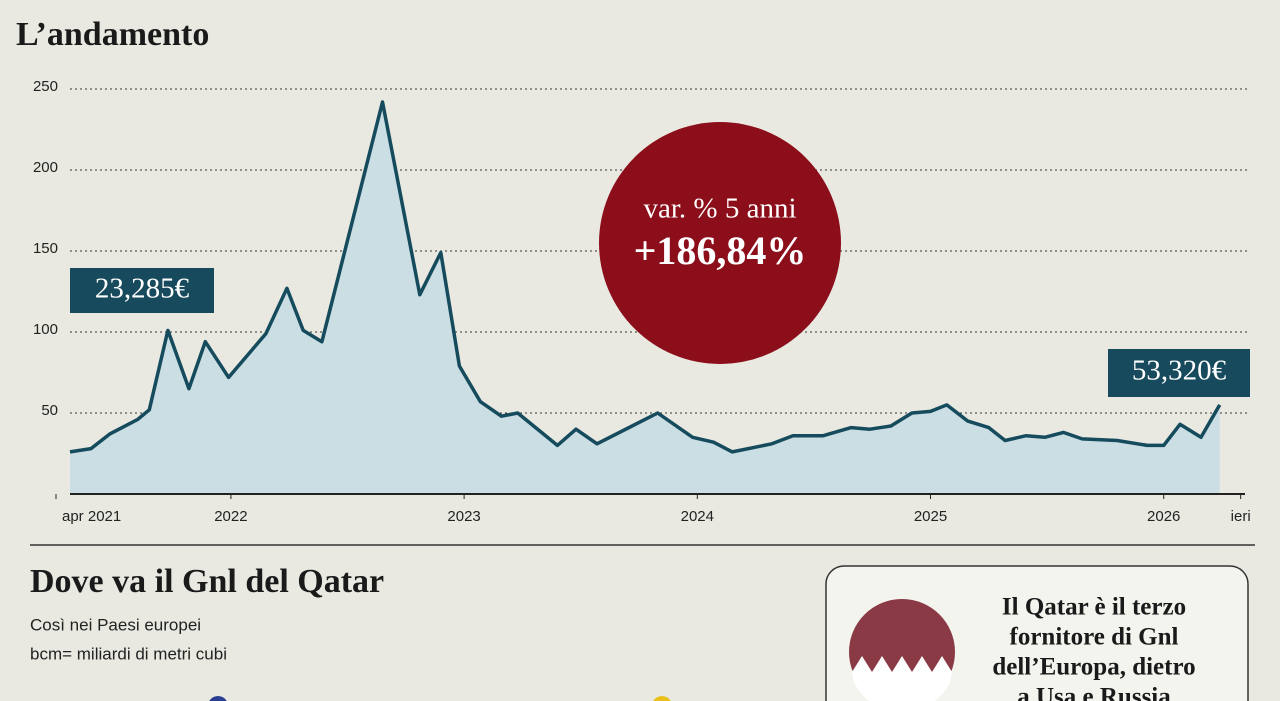 The image size is (1280, 701). I want to click on y-tick-label: 200, so click(45, 167).